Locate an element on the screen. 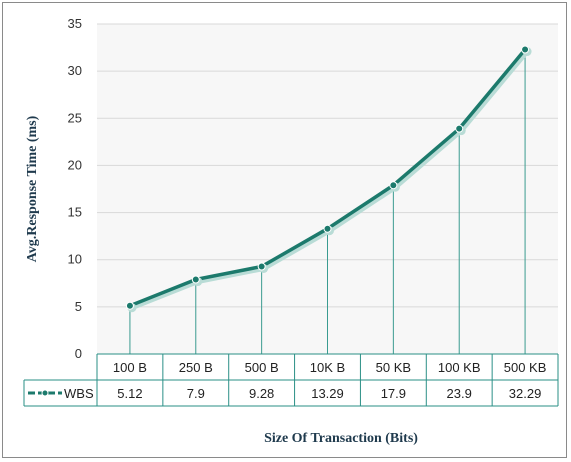 This screenshot has width=571, height=462. x-category-label: 250 B is located at coordinates (196, 367).